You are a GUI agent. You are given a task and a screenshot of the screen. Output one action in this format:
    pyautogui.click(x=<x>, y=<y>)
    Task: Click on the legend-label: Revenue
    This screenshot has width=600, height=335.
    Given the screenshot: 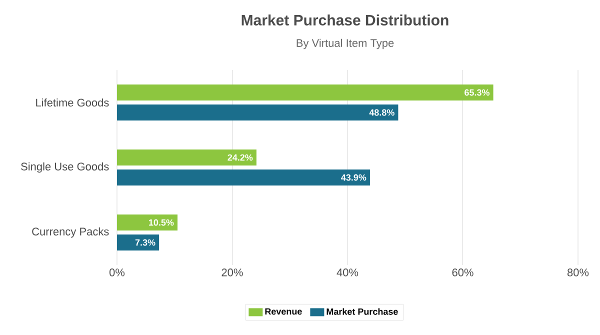 What is the action you would take?
    pyautogui.click(x=283, y=311)
    